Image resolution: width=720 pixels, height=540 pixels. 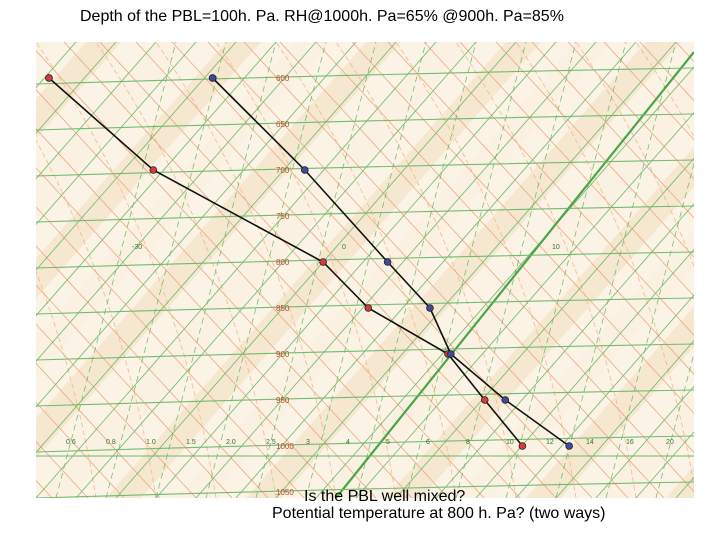 What do you see at coordinates (385, 496) in the screenshot?
I see `question-pbl-mixed: Is the PBL well mixed?` at bounding box center [385, 496].